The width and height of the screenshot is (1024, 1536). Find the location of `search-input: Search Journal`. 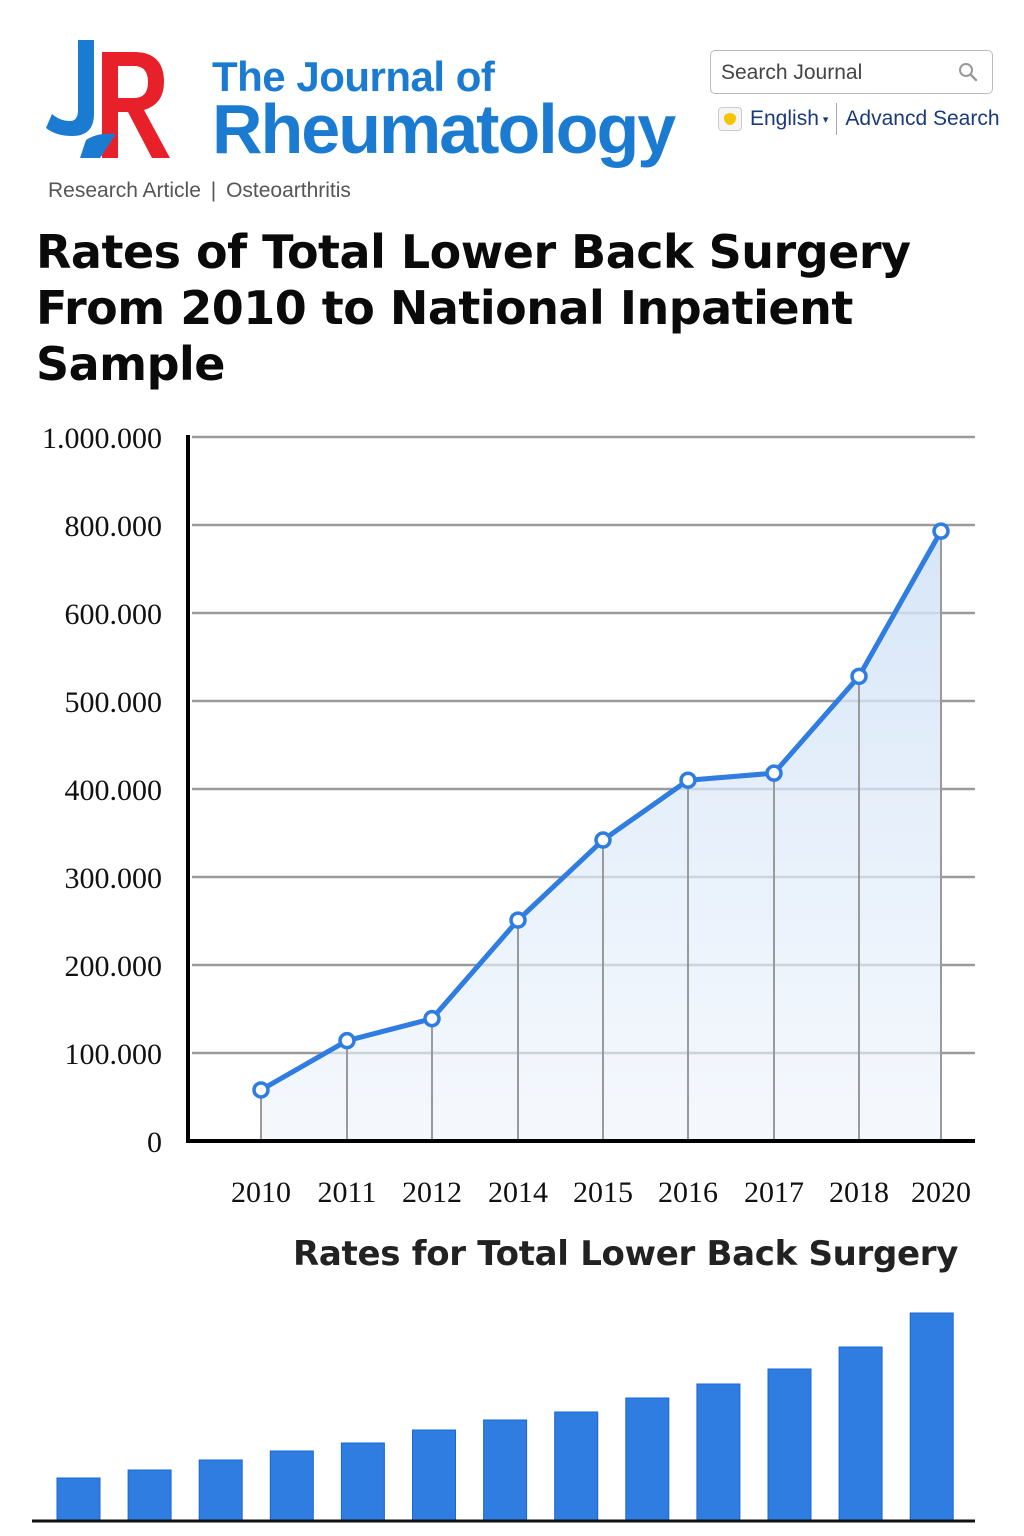

search-input: Search Journal is located at coordinates (851, 72).